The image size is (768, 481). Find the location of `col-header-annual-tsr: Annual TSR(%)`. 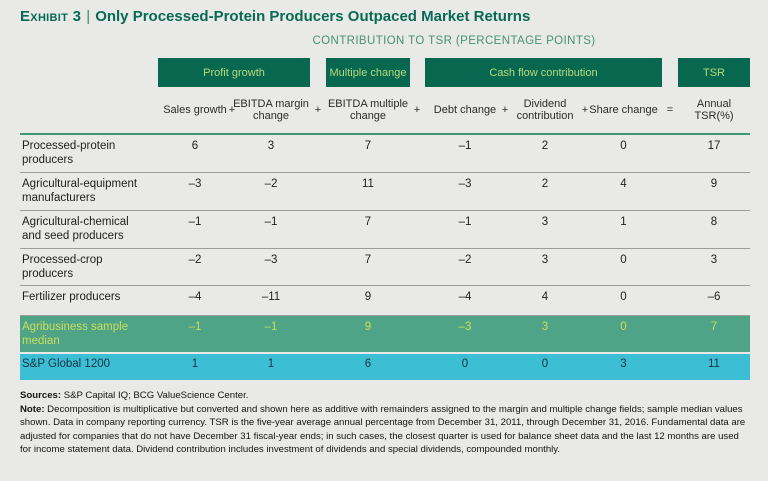

col-header-annual-tsr: Annual TSR(%) is located at coordinates (714, 110).